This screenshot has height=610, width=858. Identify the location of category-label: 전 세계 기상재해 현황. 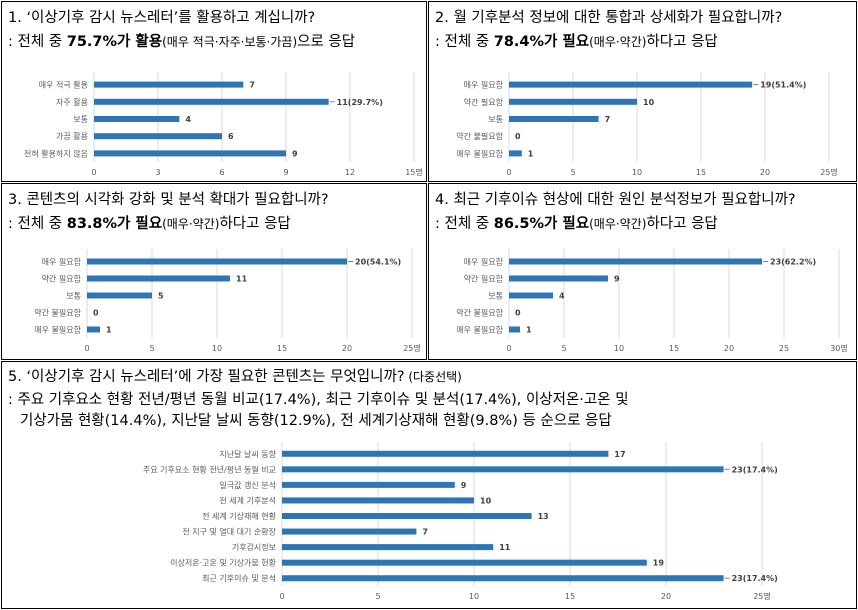
(239, 516).